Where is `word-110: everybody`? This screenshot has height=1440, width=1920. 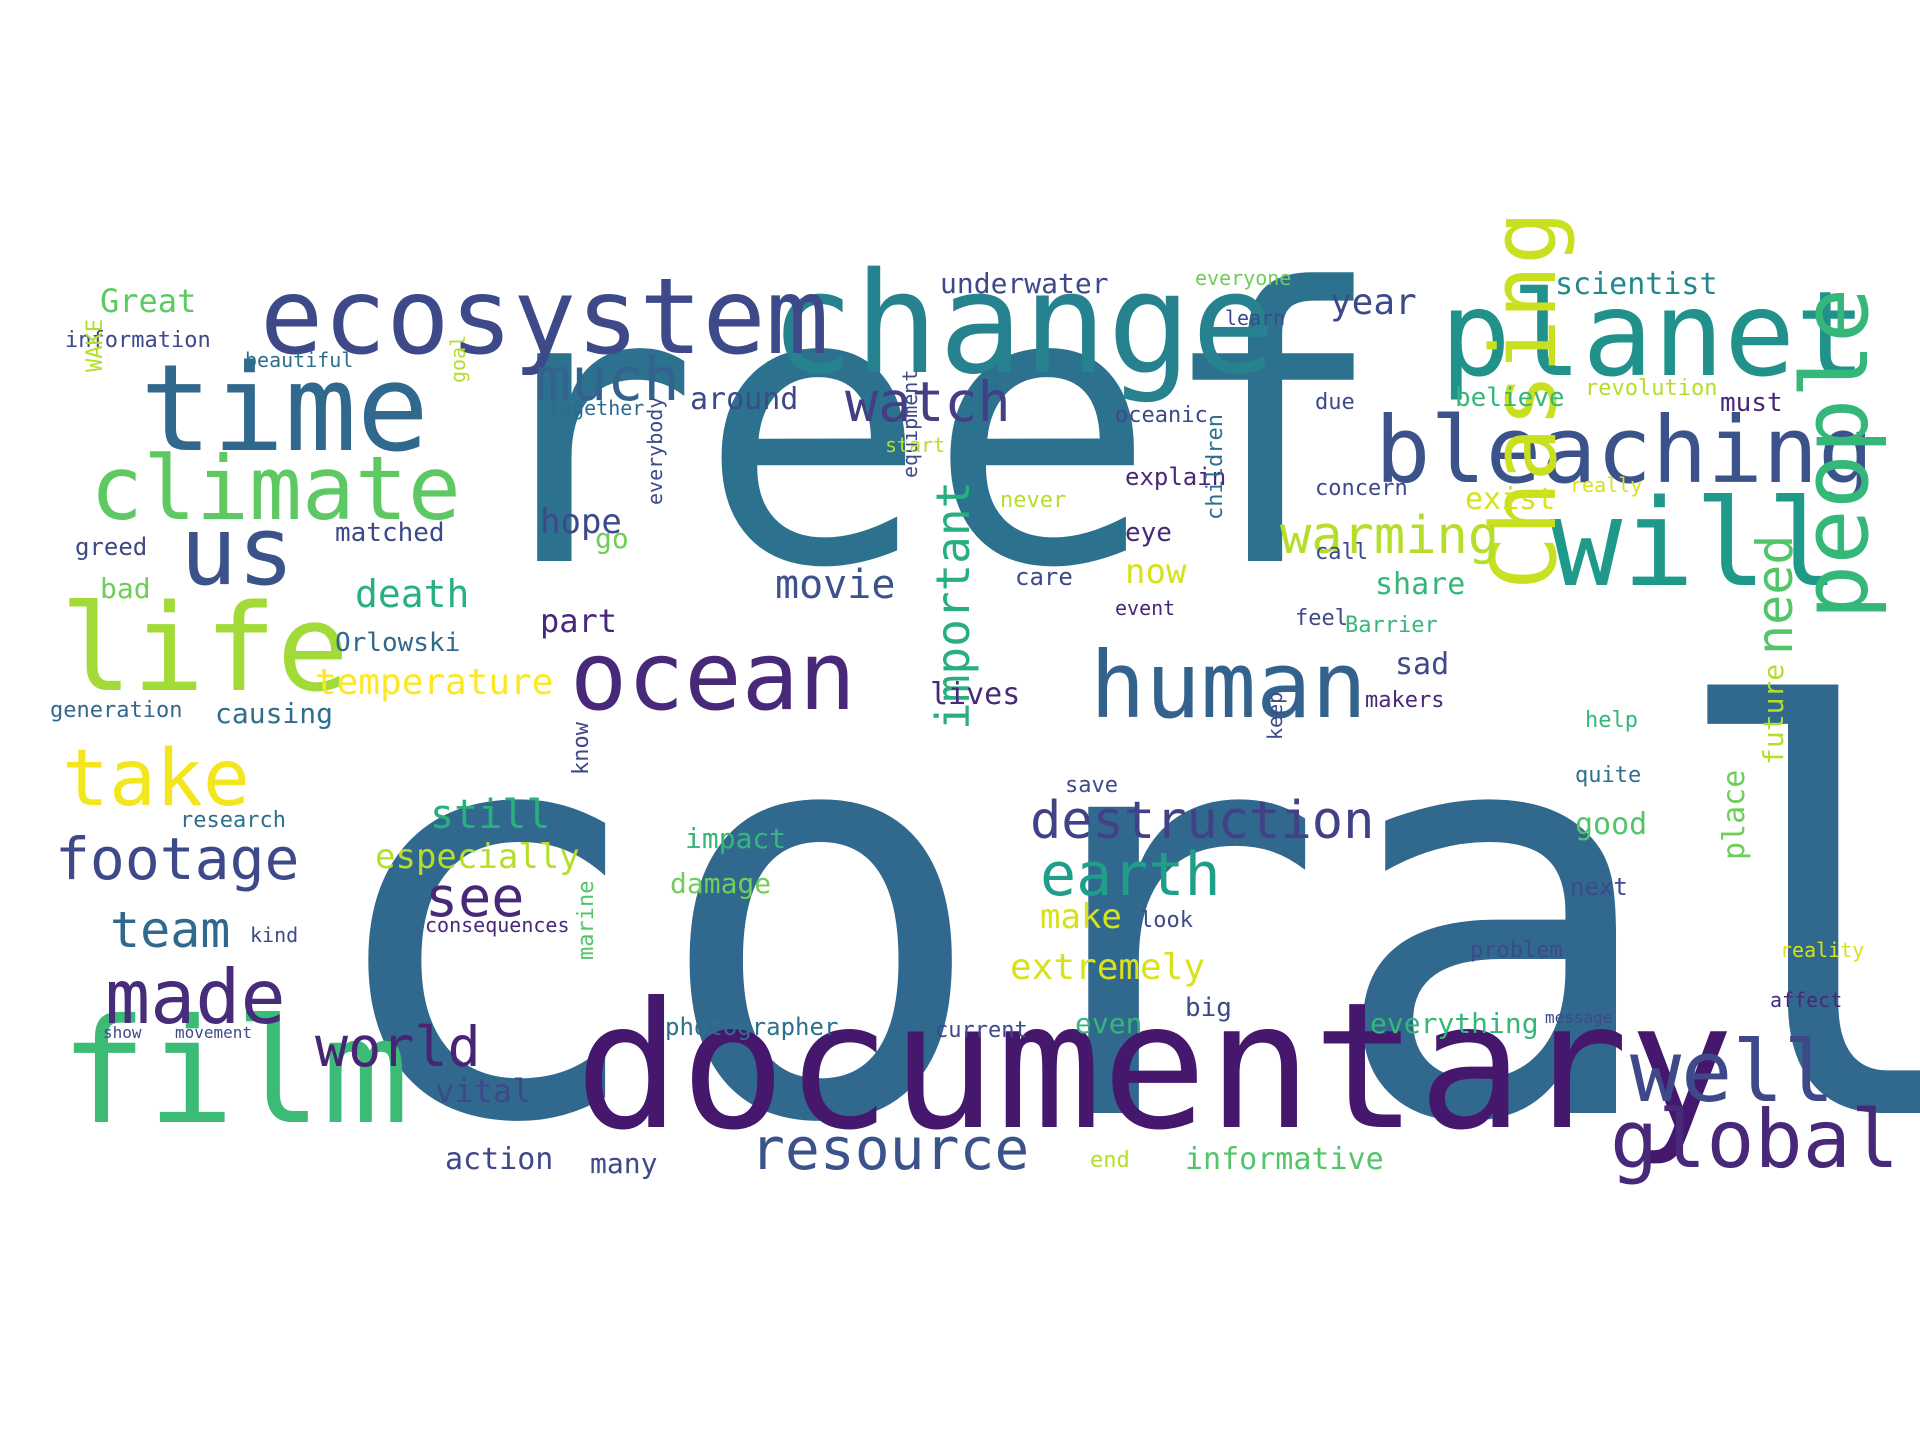
word-110: everybody is located at coordinates (655, 450).